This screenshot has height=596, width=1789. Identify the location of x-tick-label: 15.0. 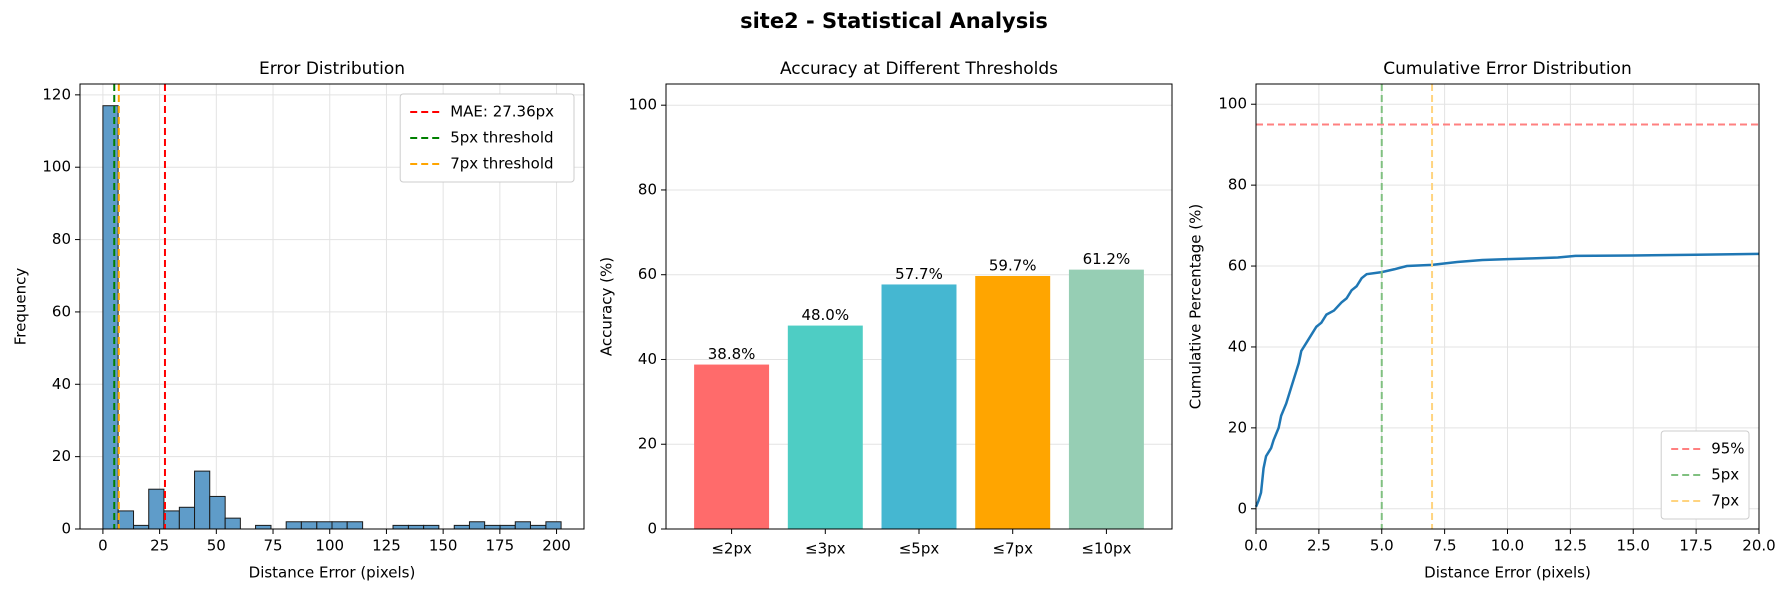
(1633, 546).